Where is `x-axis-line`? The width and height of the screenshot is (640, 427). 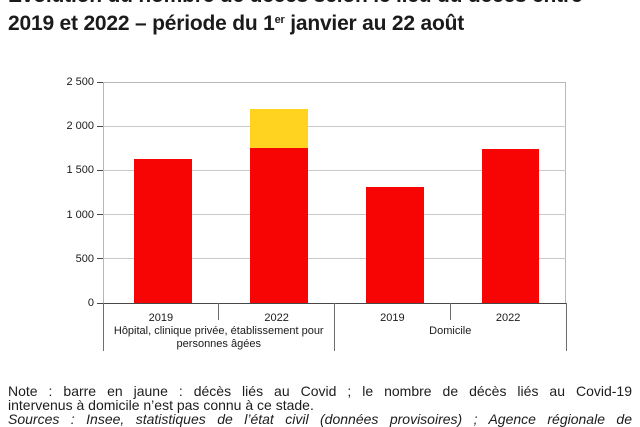 x-axis-line is located at coordinates (335, 303).